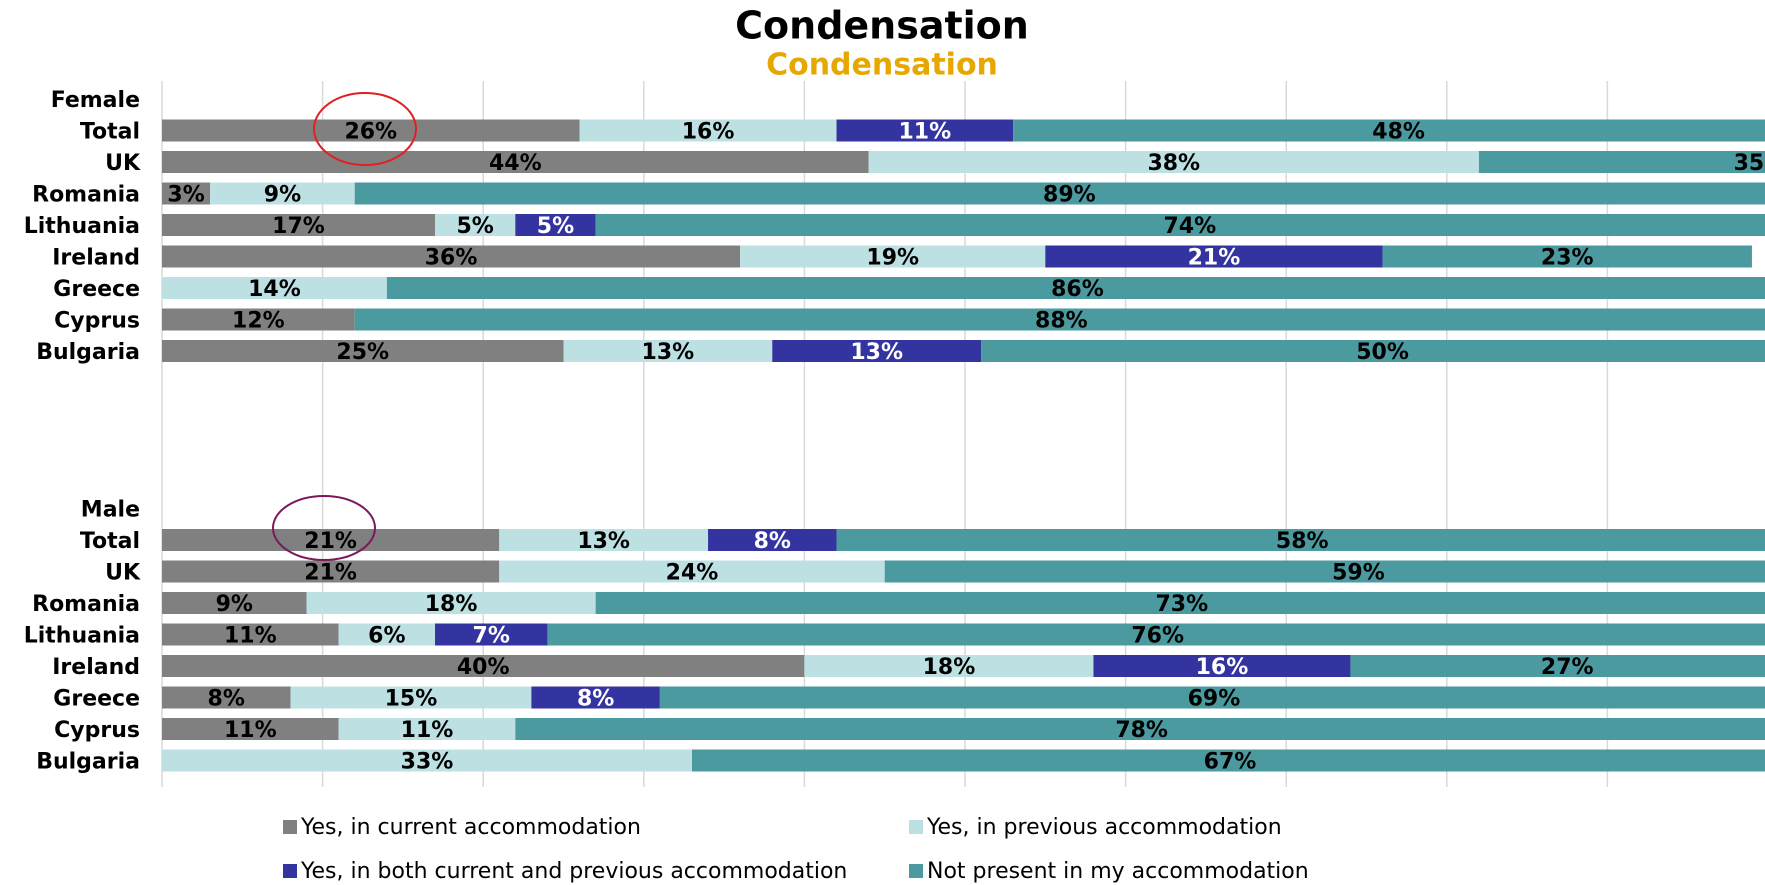 This screenshot has width=1765, height=885. Describe the element at coordinates (1382, 352) in the screenshot. I see `value-label: 50%` at that location.